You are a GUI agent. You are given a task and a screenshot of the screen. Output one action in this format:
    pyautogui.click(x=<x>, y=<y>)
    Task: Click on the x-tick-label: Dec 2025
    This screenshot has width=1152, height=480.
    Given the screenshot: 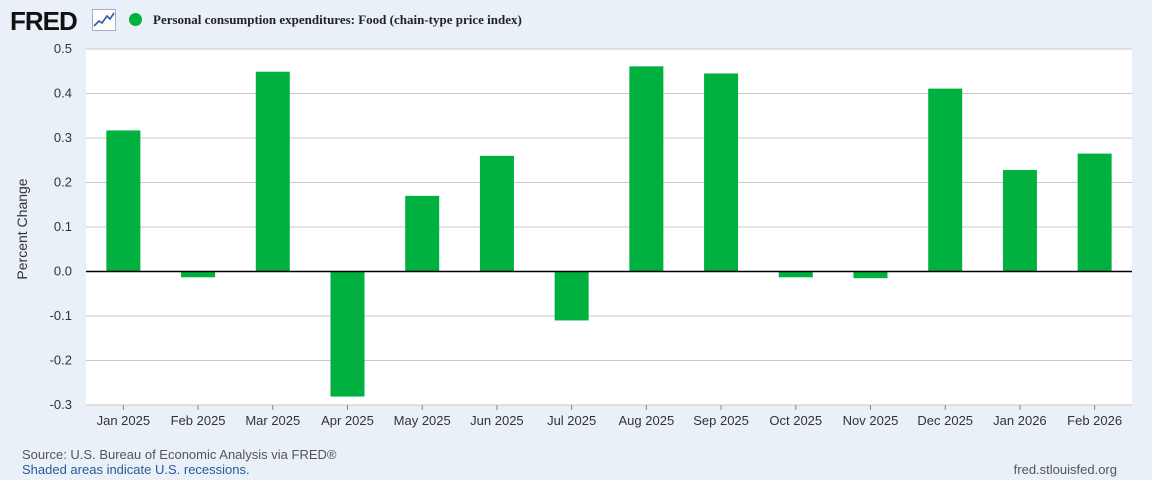 What is the action you would take?
    pyautogui.click(x=945, y=420)
    